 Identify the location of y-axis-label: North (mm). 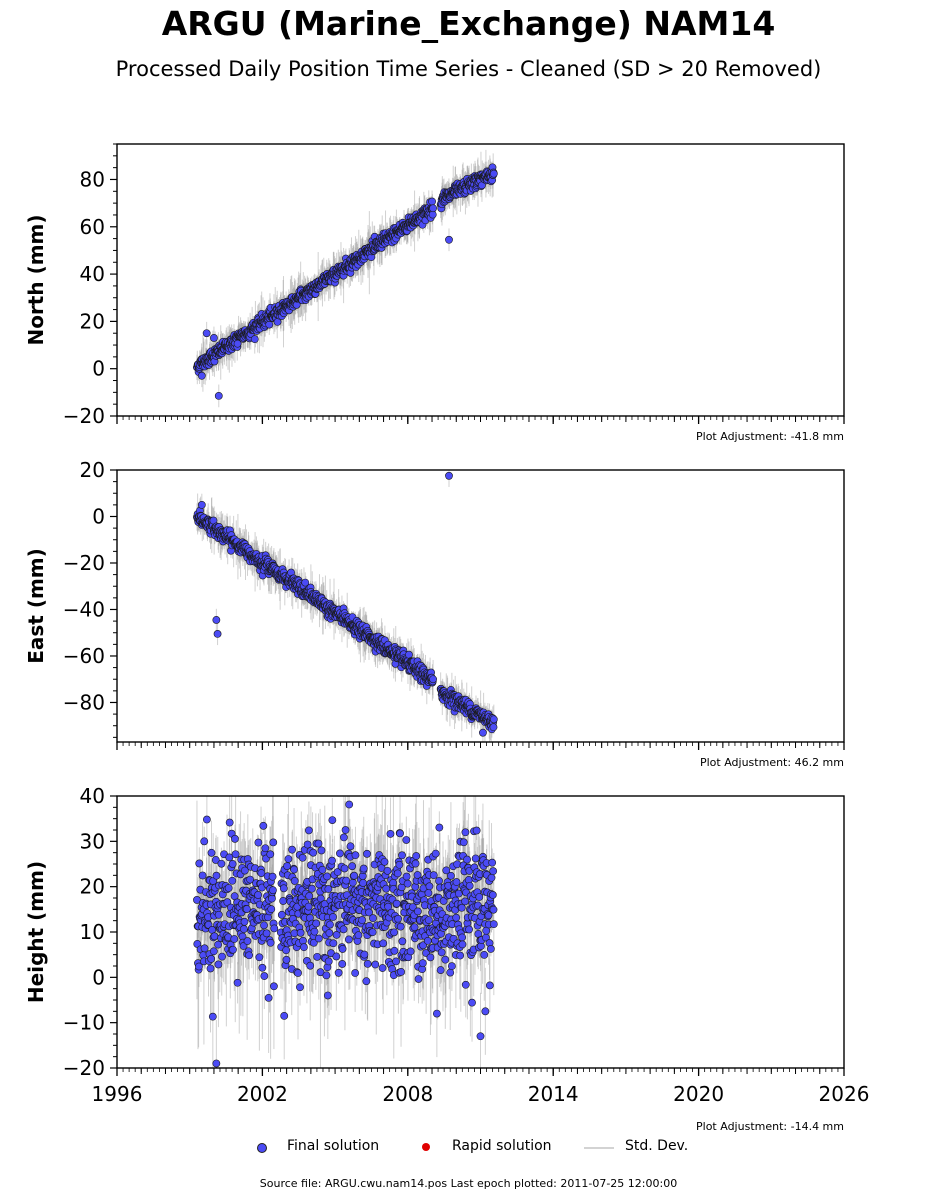
(36, 279).